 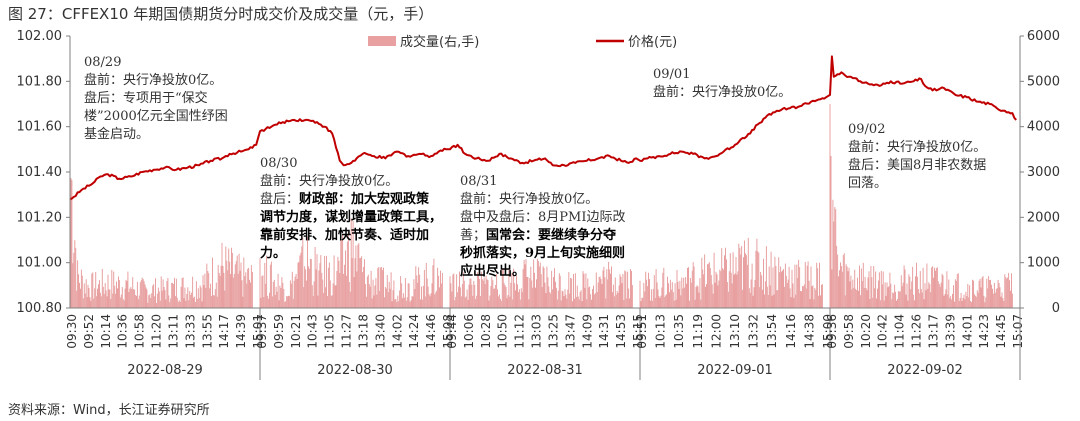 What do you see at coordinates (925, 370) in the screenshot?
I see `date-label: 2022-09-02` at bounding box center [925, 370].